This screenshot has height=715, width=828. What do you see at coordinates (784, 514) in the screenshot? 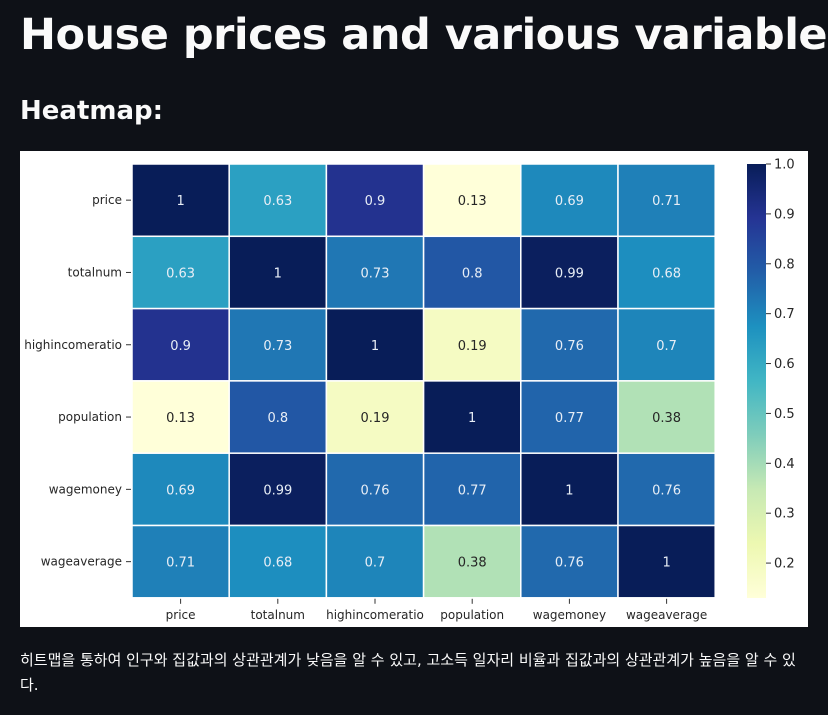
I see `colorbar-tick-label: 0.3` at bounding box center [784, 514].